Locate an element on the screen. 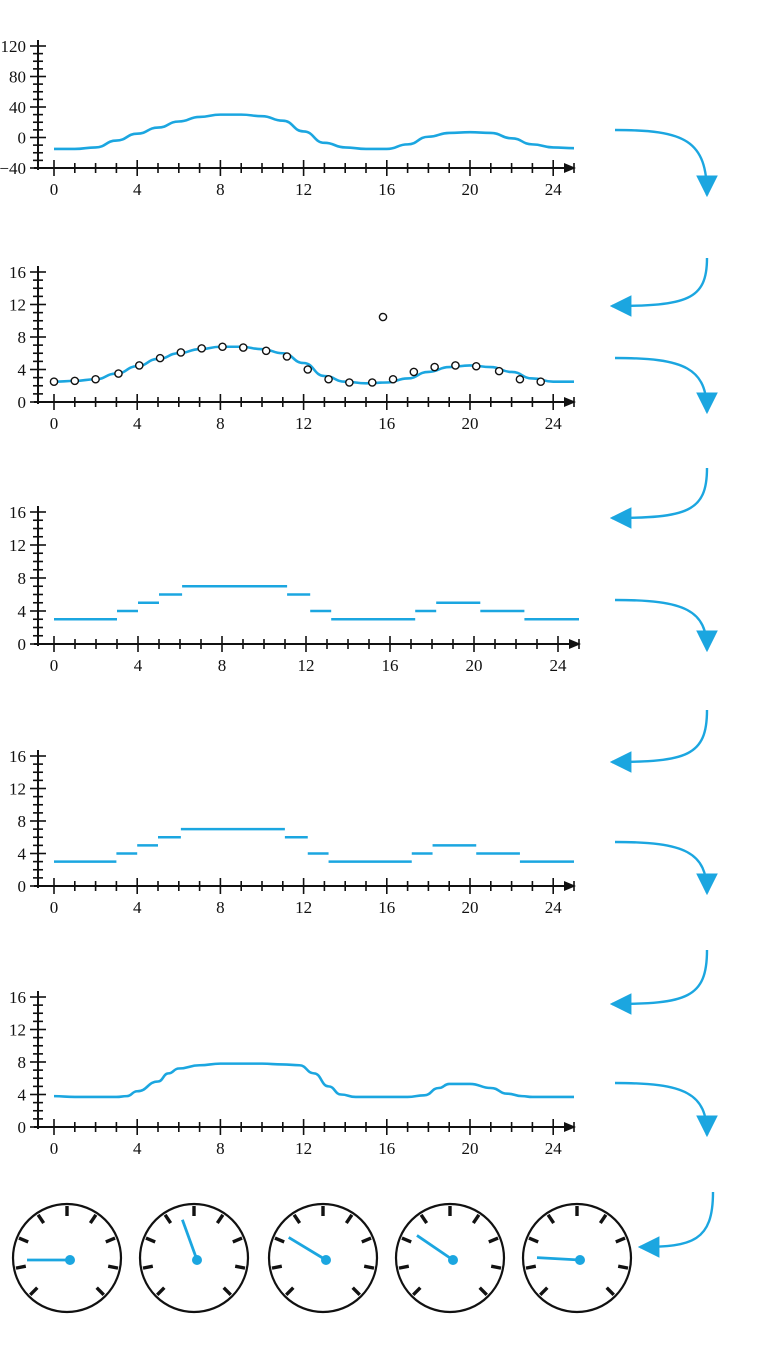 Image resolution: width=777 pixels, height=1353 pixels. y-tick-label: 80 is located at coordinates (17, 77).